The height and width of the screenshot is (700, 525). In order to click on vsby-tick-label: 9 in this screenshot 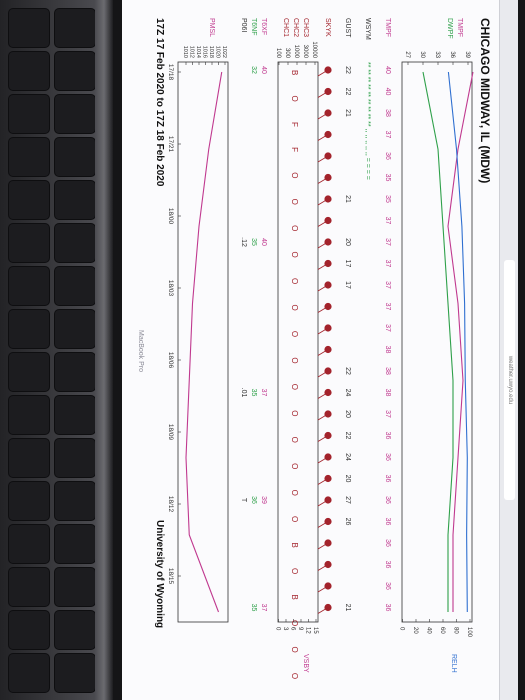, I will do `click(300, 629)`.